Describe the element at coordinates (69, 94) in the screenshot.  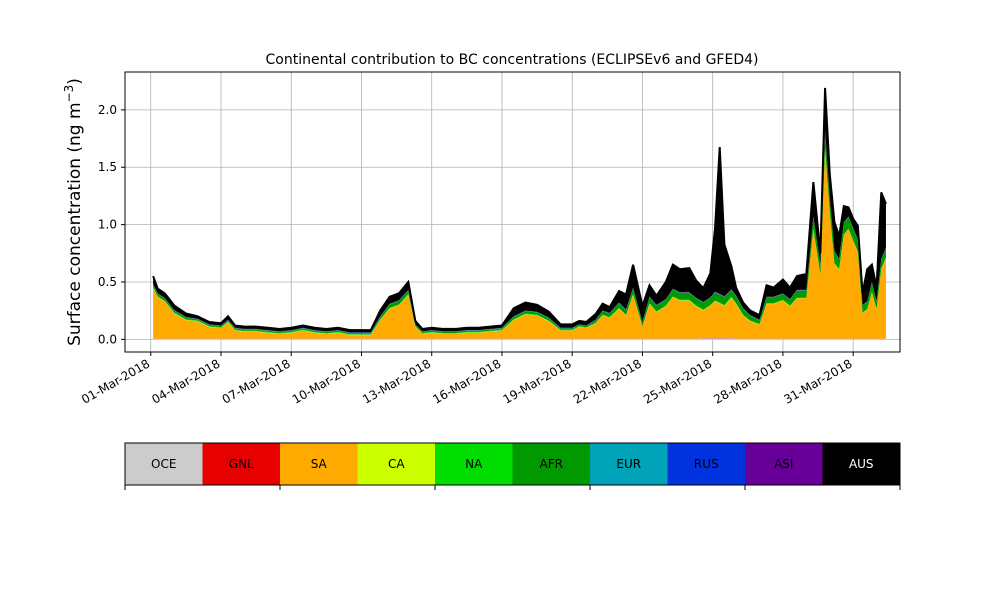
I see `y-axis-label-exponent: −3` at that location.